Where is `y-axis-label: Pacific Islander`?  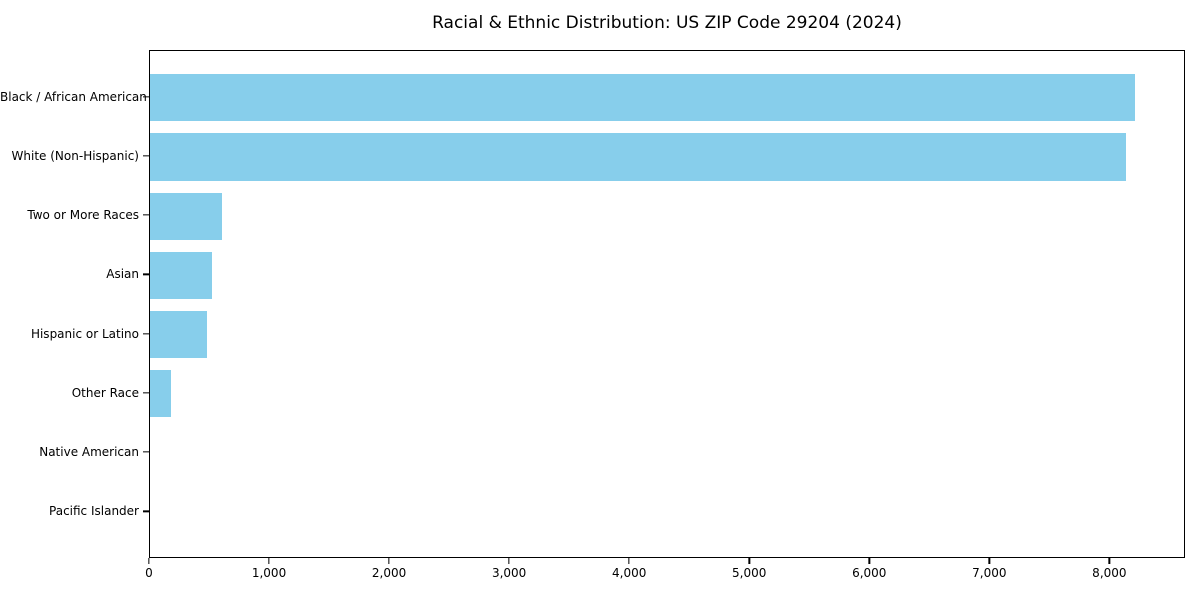
y-axis-label: Pacific Islander is located at coordinates (94, 511).